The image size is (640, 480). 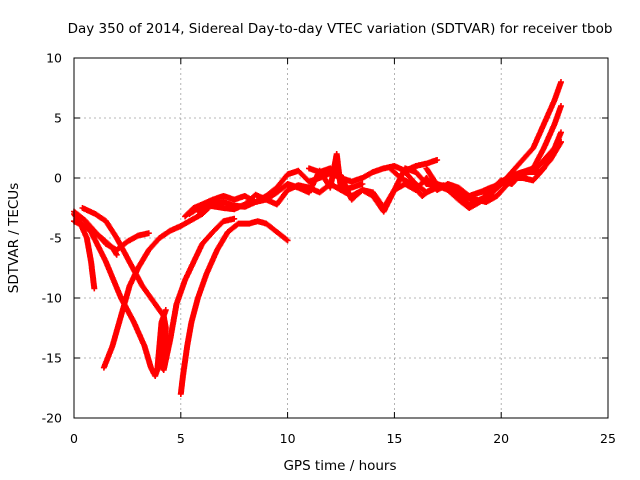 What do you see at coordinates (181, 438) in the screenshot?
I see `x-tick-label: 5` at bounding box center [181, 438].